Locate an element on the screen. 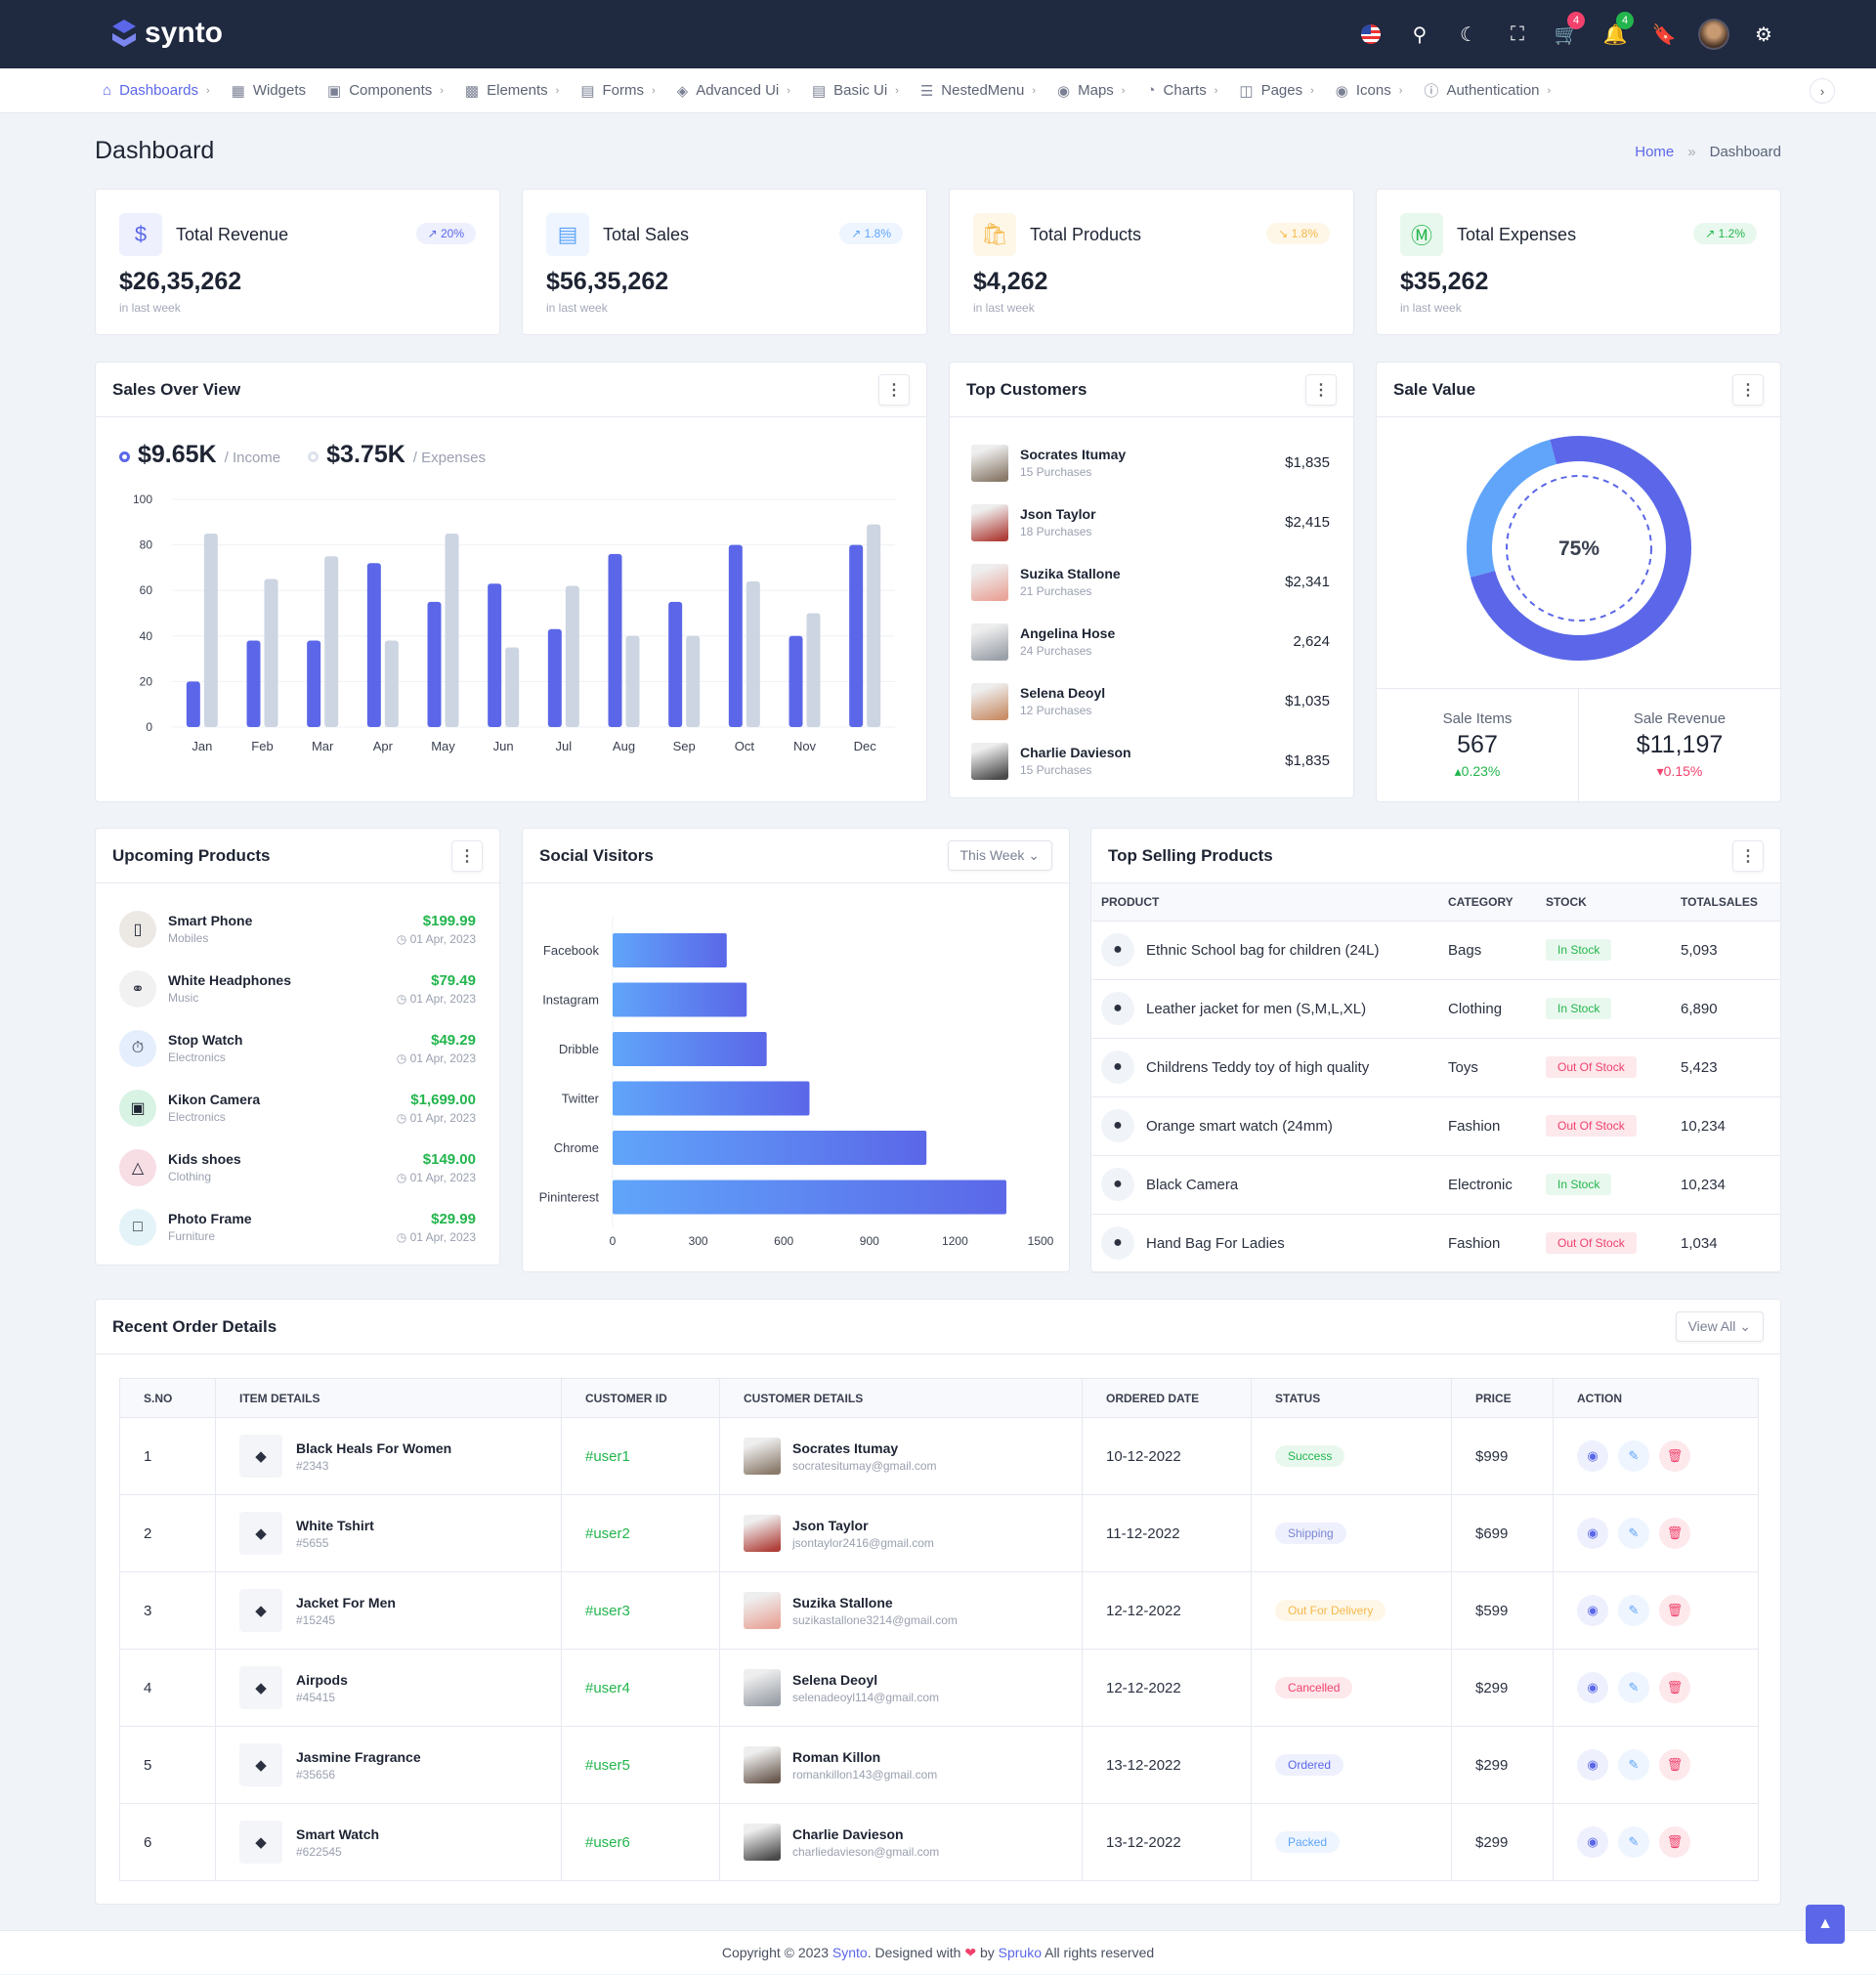 Image resolution: width=1876 pixels, height=1975 pixels. nav-item-authentication: ⓘ Authentication › is located at coordinates (1487, 91).